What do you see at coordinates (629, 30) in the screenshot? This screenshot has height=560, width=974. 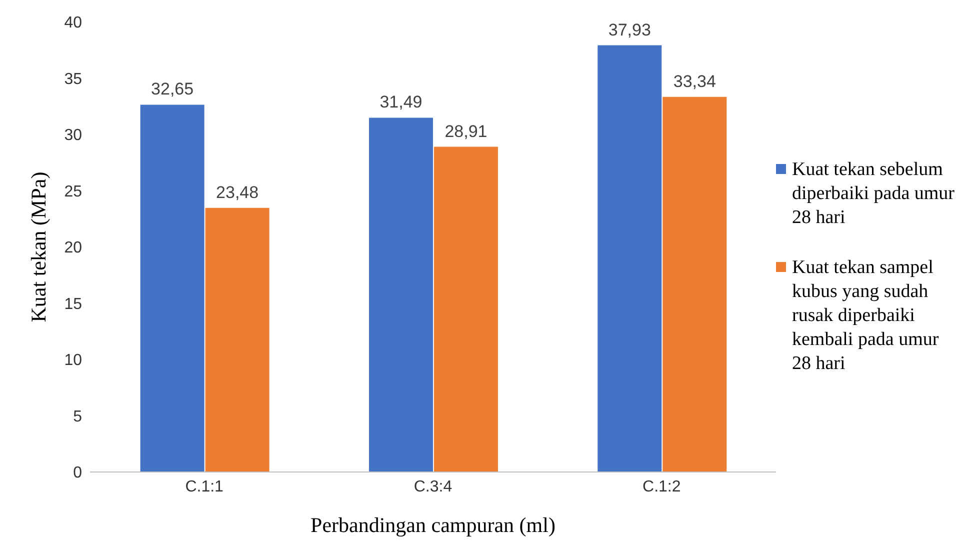 I see `data-label: 37,93` at bounding box center [629, 30].